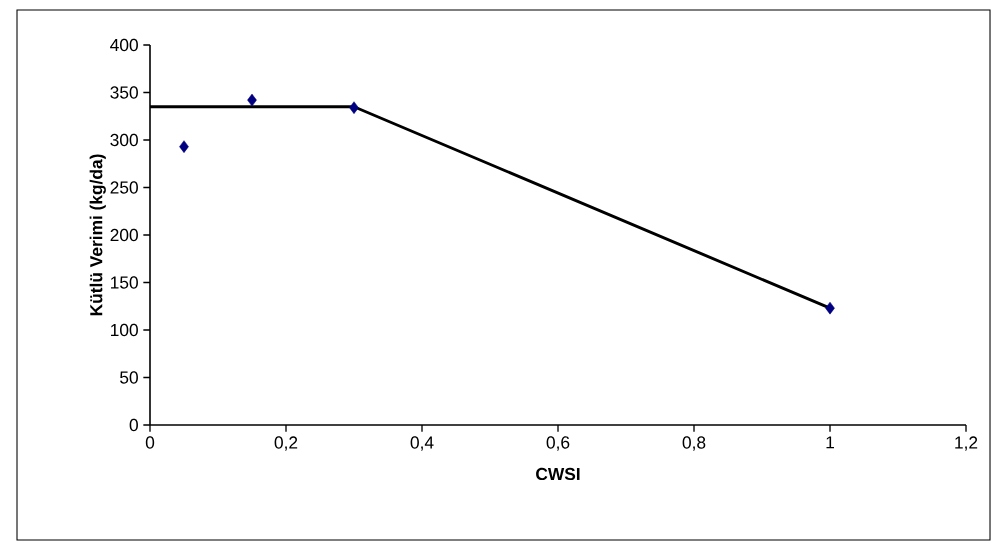 The image size is (1006, 550). What do you see at coordinates (966, 443) in the screenshot?
I see `x-tick-label: 1,2` at bounding box center [966, 443].